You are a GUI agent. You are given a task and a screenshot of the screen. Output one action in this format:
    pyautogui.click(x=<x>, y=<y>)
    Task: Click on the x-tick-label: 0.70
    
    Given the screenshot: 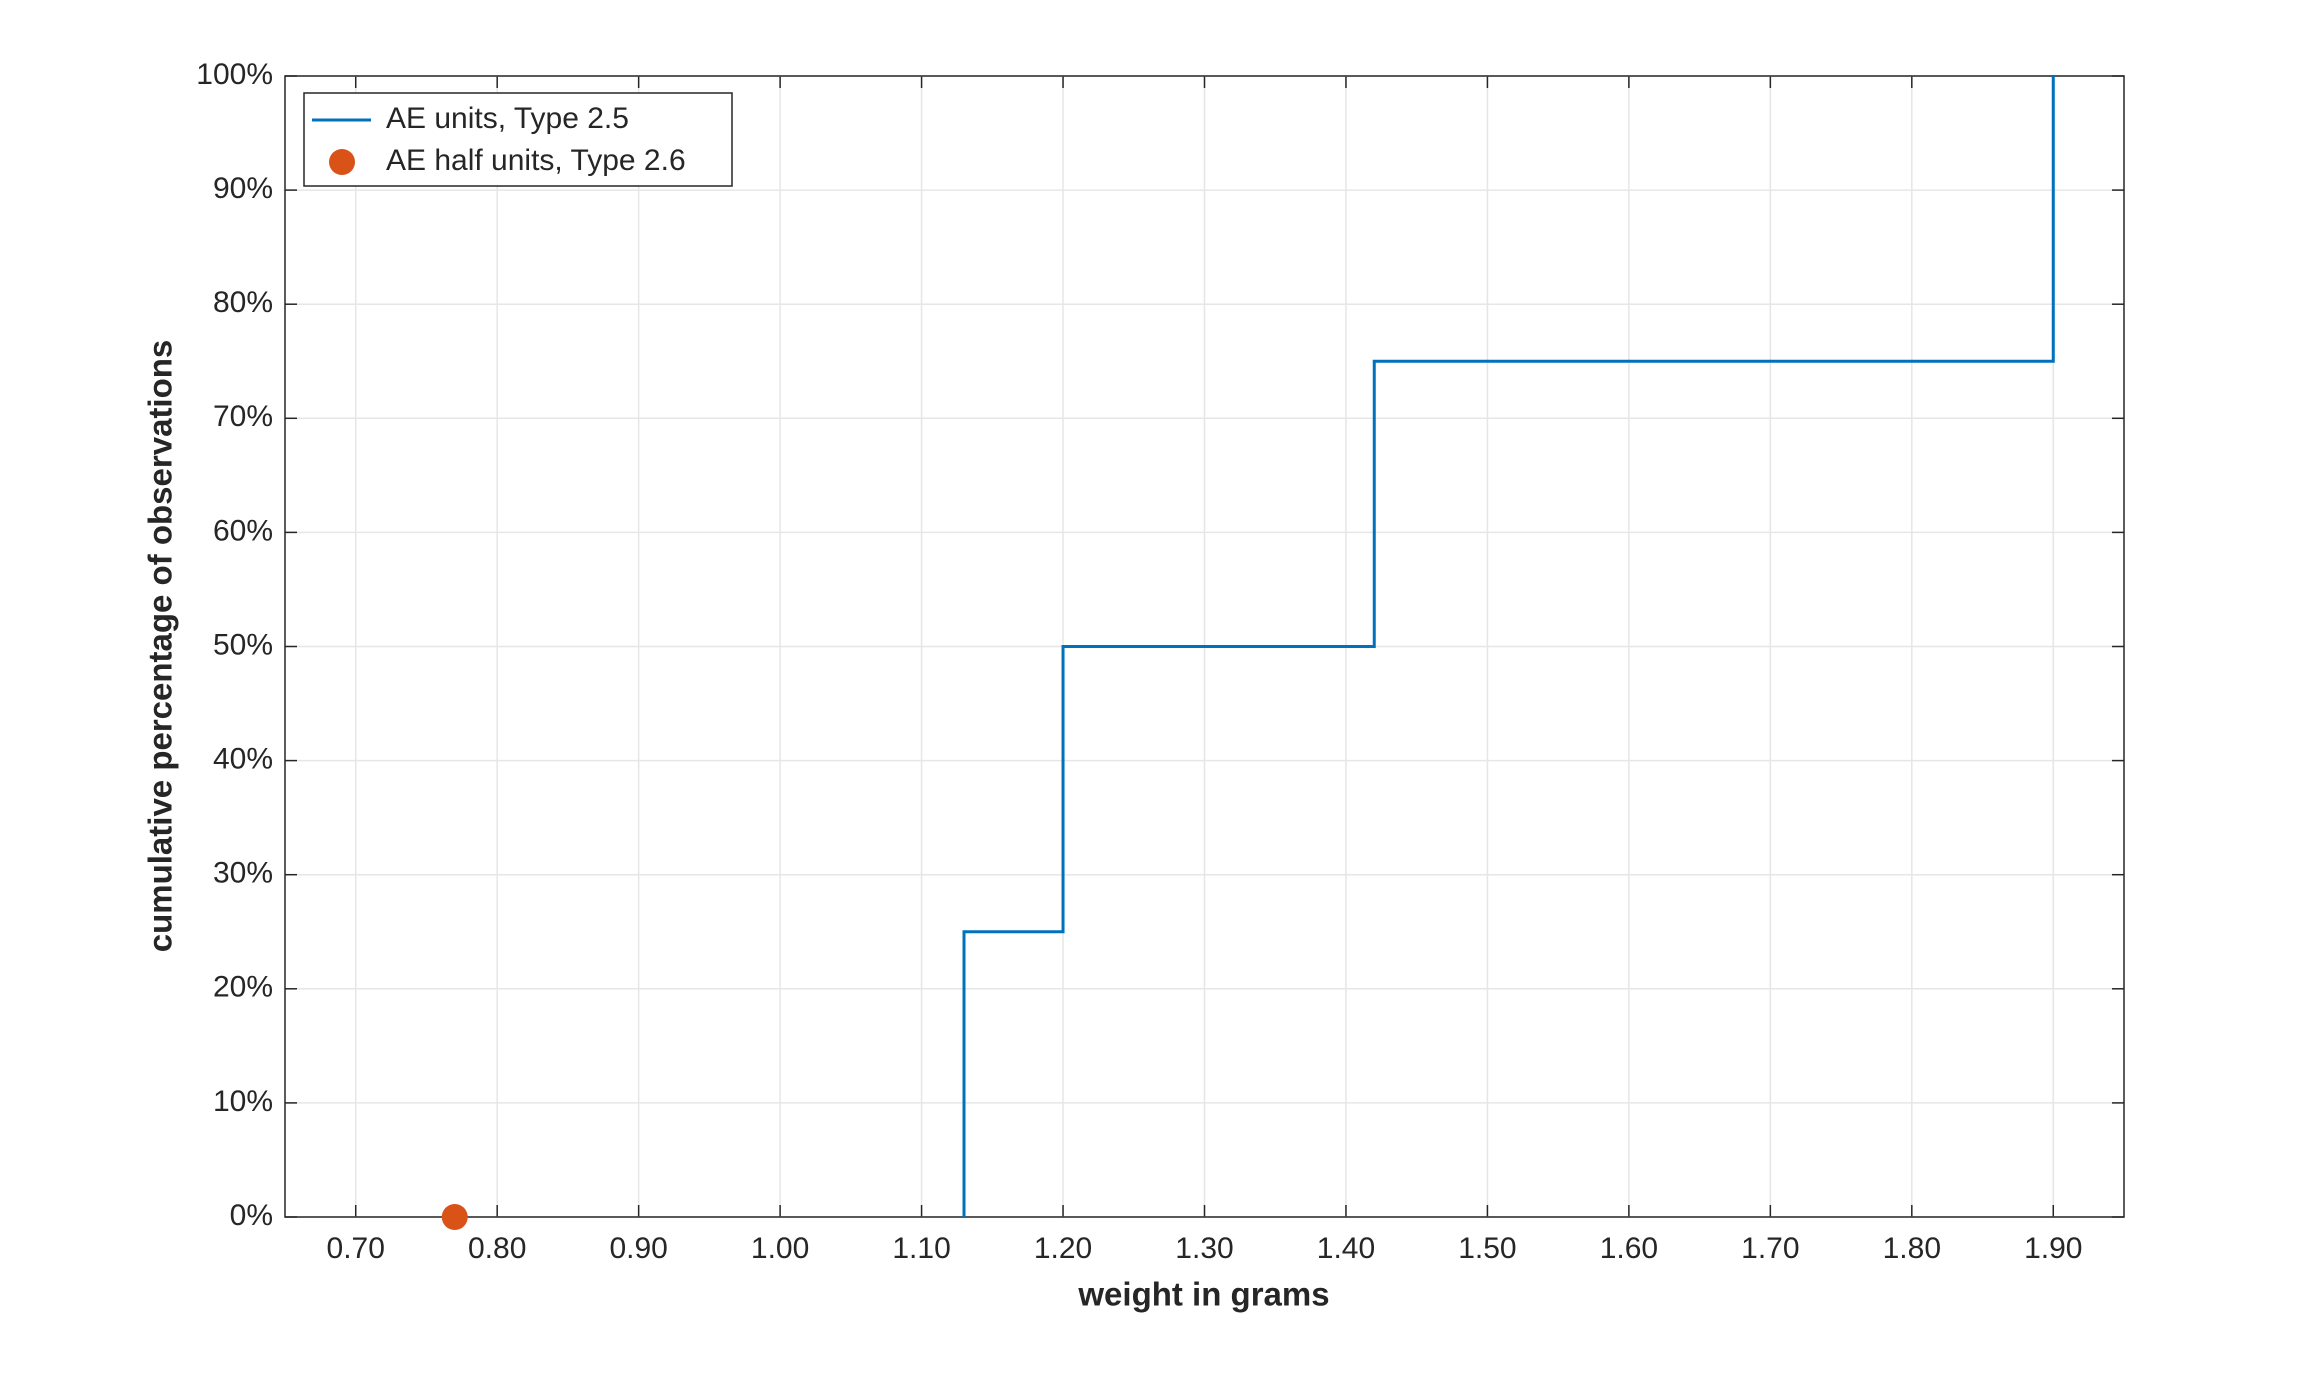 What is the action you would take?
    pyautogui.click(x=356, y=1248)
    